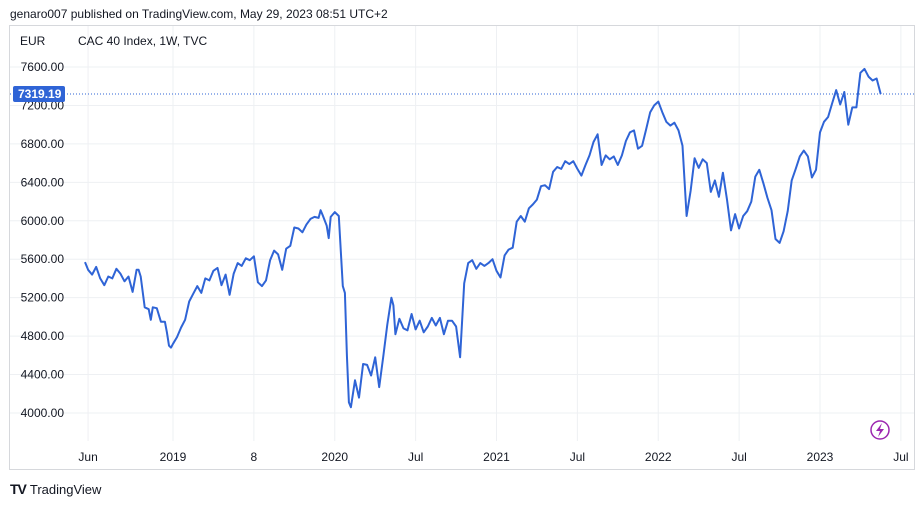 This screenshot has width=924, height=506. What do you see at coordinates (496, 457) in the screenshot?
I see `x-tick-label: 2021` at bounding box center [496, 457].